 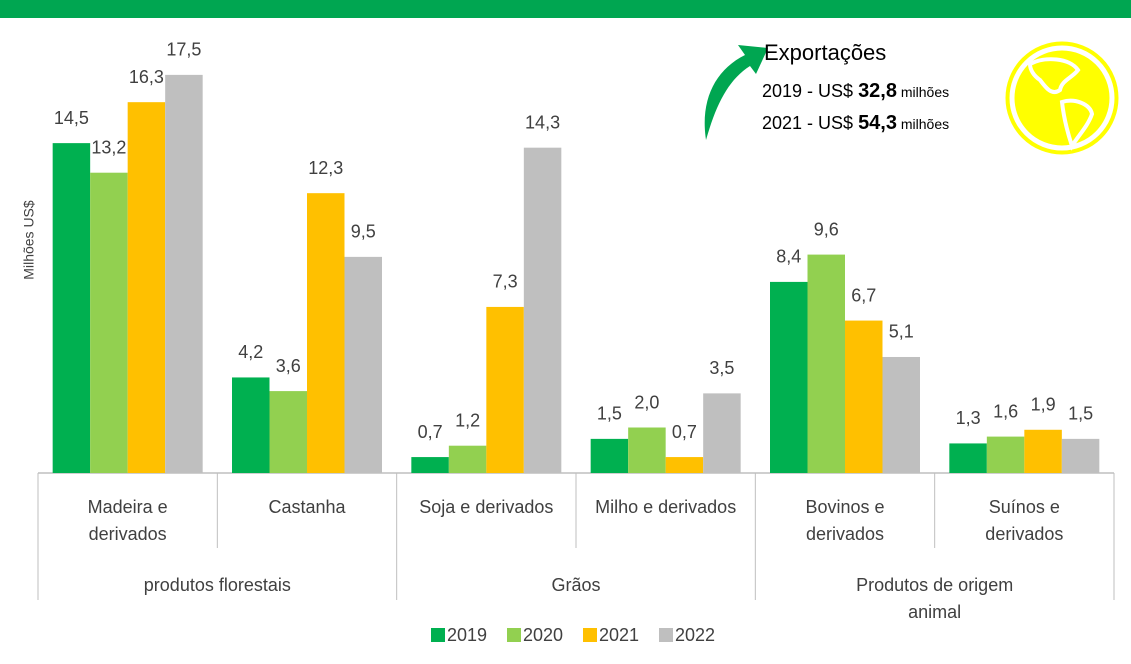 I want to click on globe-icon, so click(x=1062, y=98).